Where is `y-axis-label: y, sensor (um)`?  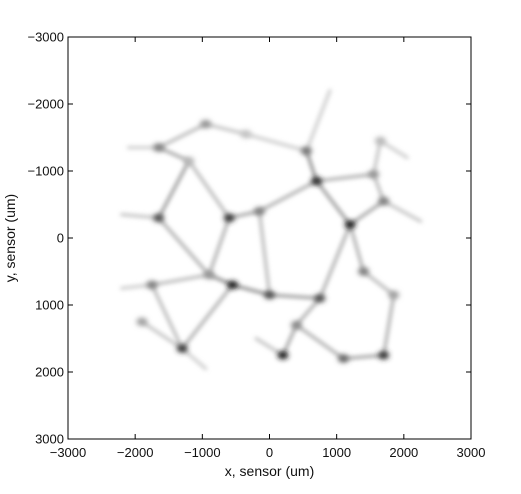
y-axis-label: y, sensor (um) is located at coordinates (10, 238).